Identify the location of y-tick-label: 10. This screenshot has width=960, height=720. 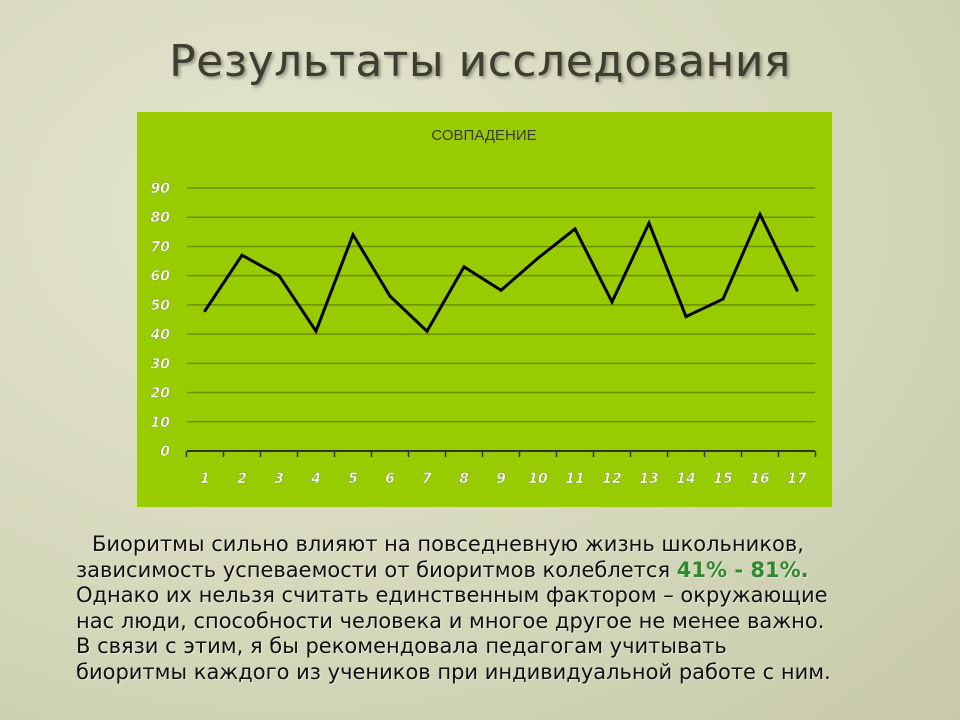
(161, 423).